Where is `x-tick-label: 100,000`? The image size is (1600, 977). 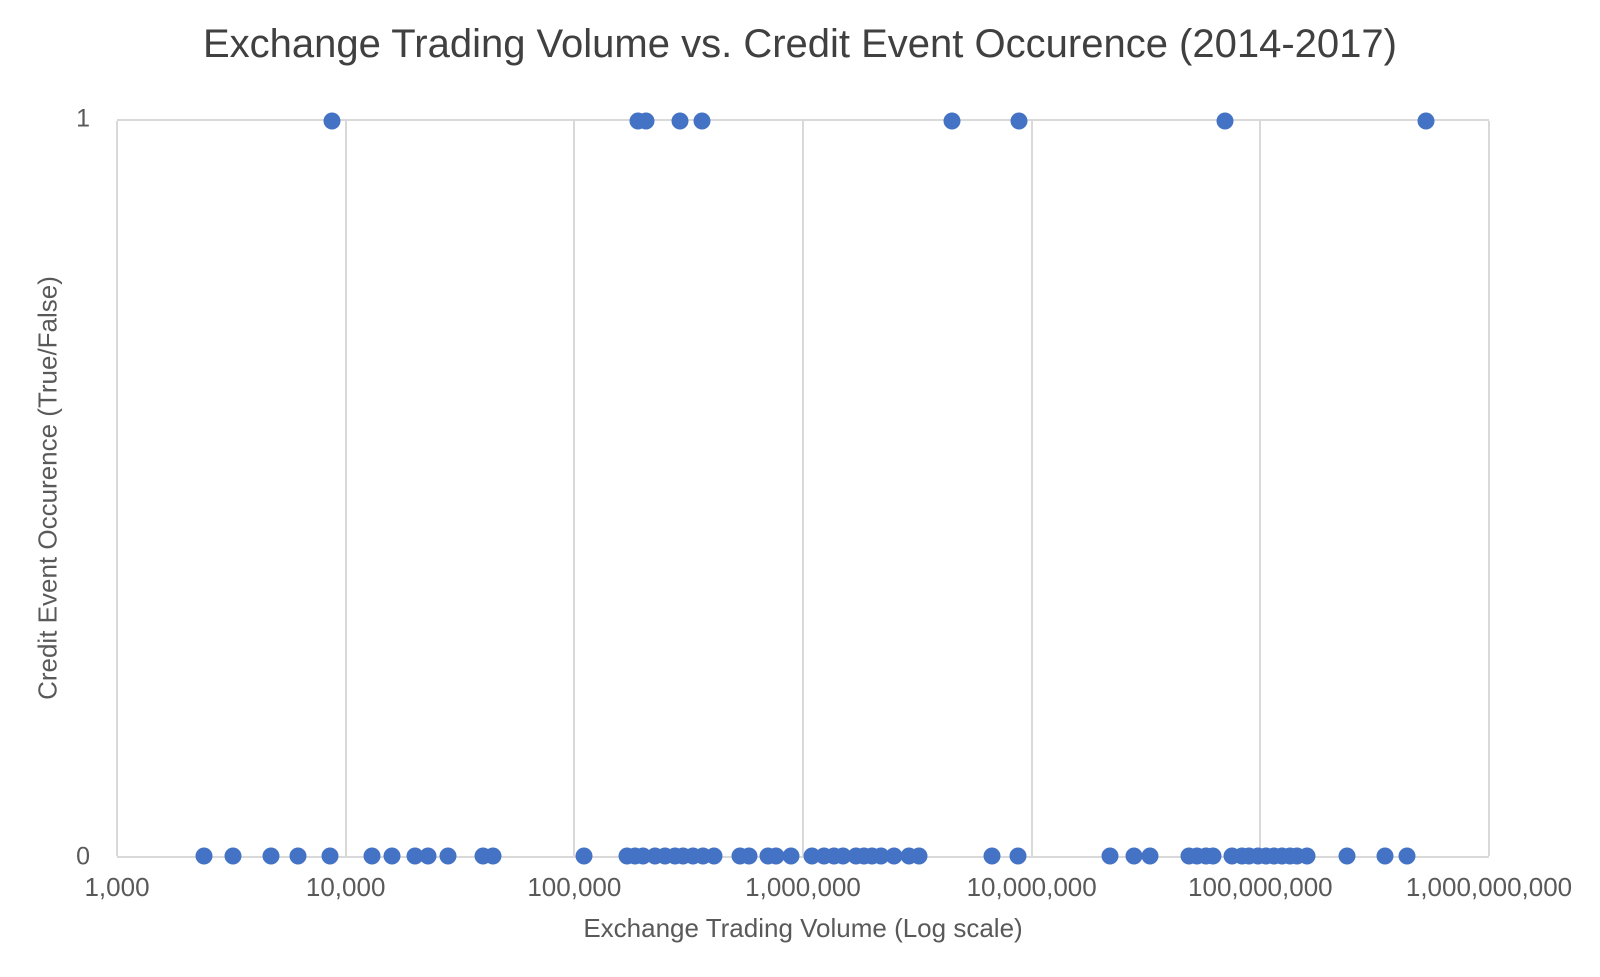 x-tick-label: 100,000 is located at coordinates (574, 887).